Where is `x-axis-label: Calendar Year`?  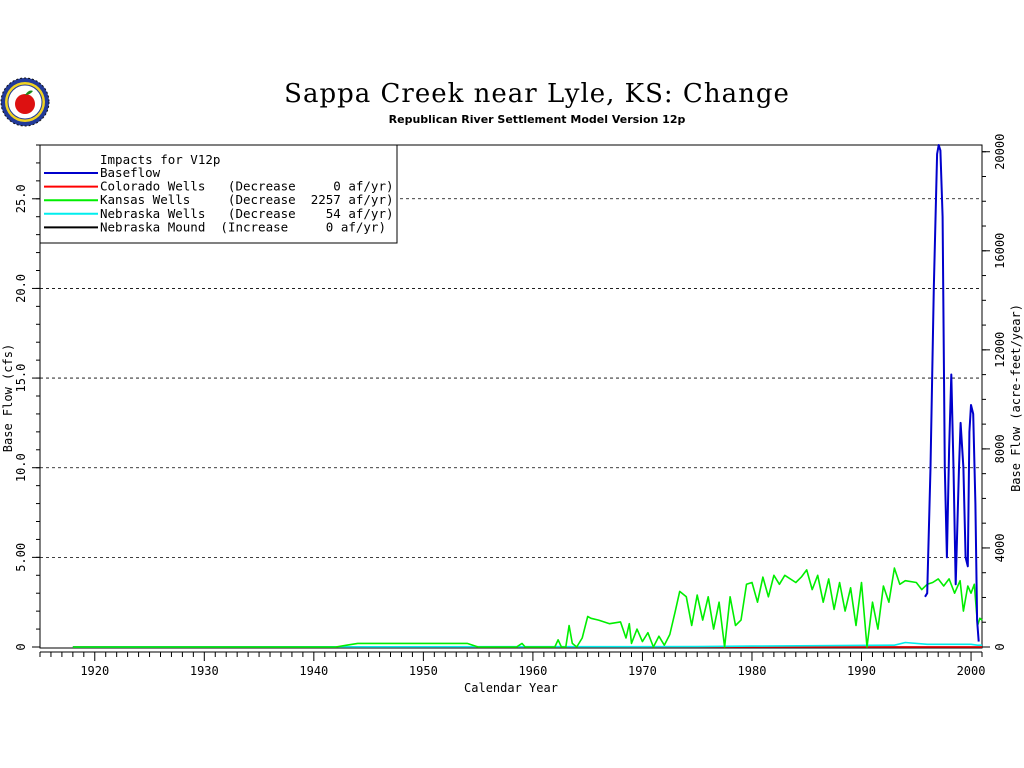
x-axis-label: Calendar Year is located at coordinates (511, 688).